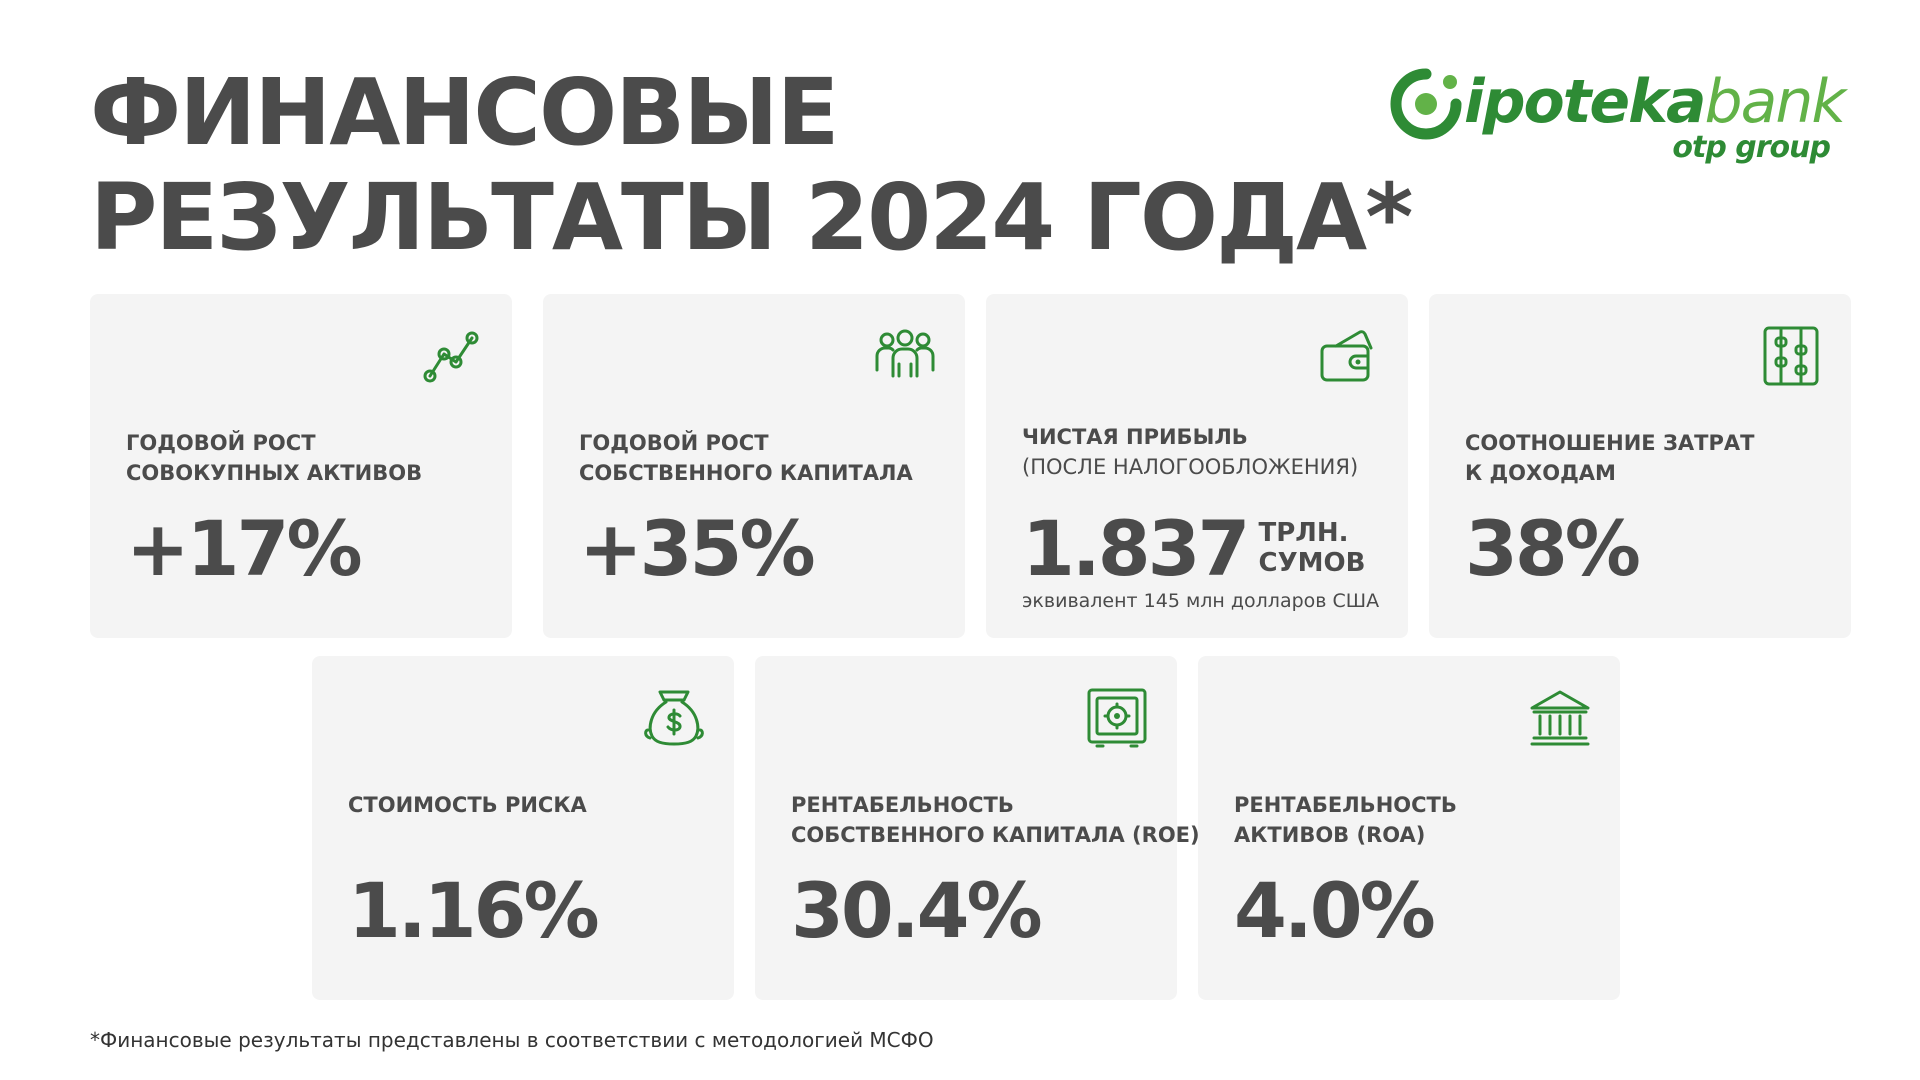  I want to click on card-roa: РЕНТАБЕЛЬНОСТЬ АКТИВОВ (ROA) 4.0%, so click(1409, 828).